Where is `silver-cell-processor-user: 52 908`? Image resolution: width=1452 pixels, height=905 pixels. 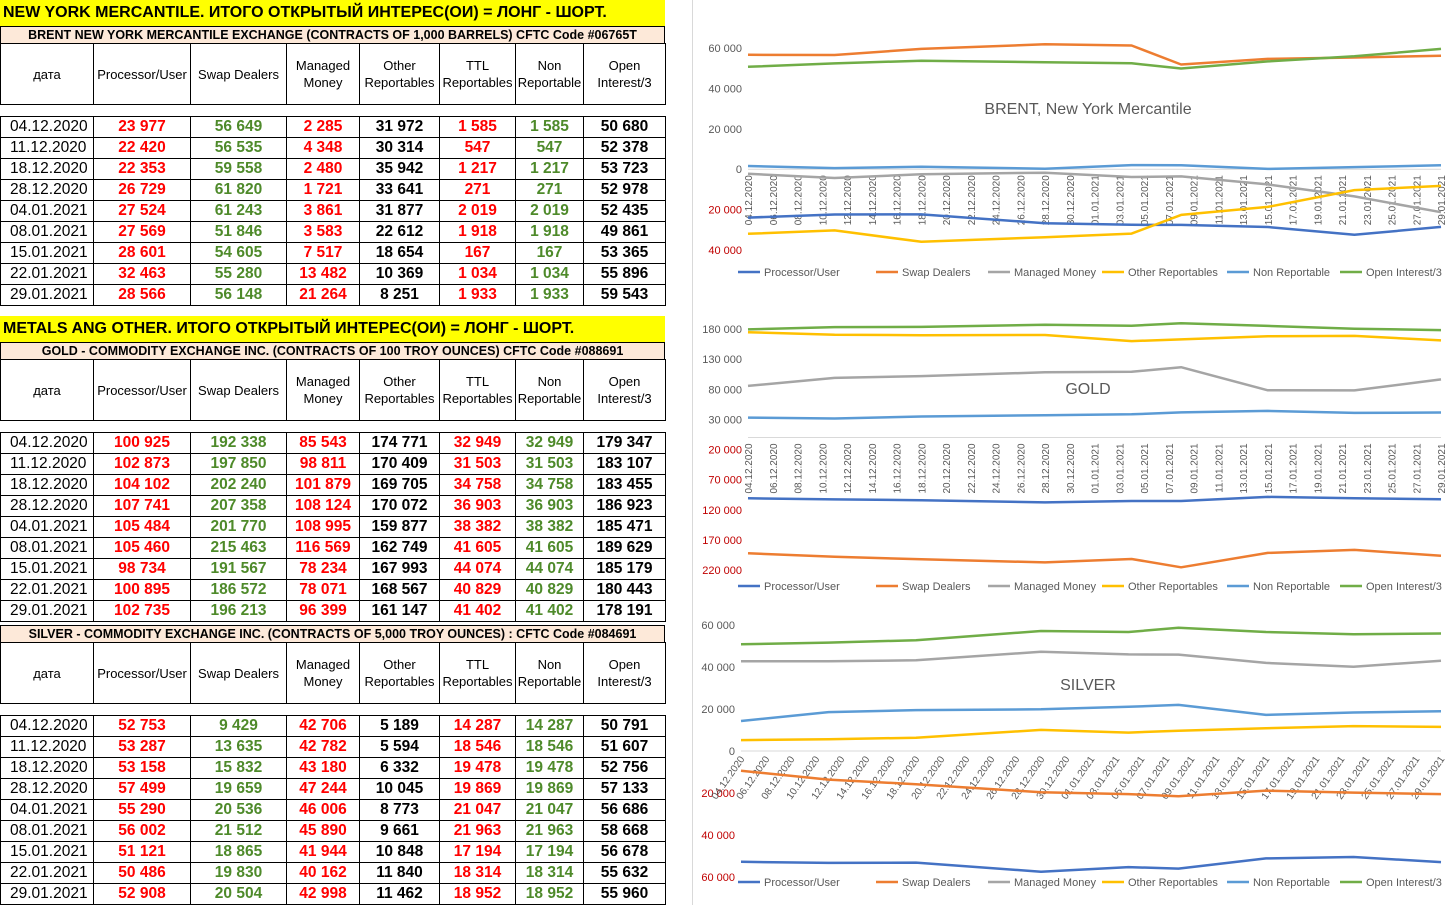 silver-cell-processor-user: 52 908 is located at coordinates (142, 894).